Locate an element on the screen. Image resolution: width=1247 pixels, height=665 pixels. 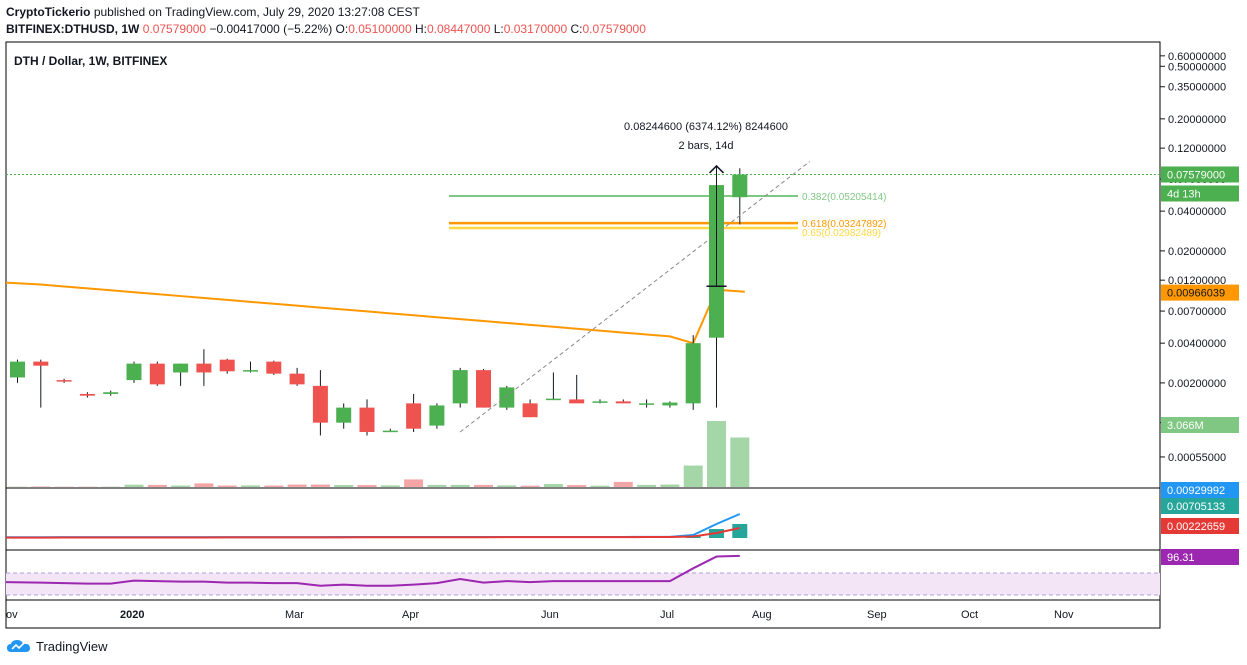
fib-label: 0.618(0.03247892) is located at coordinates (844, 224).